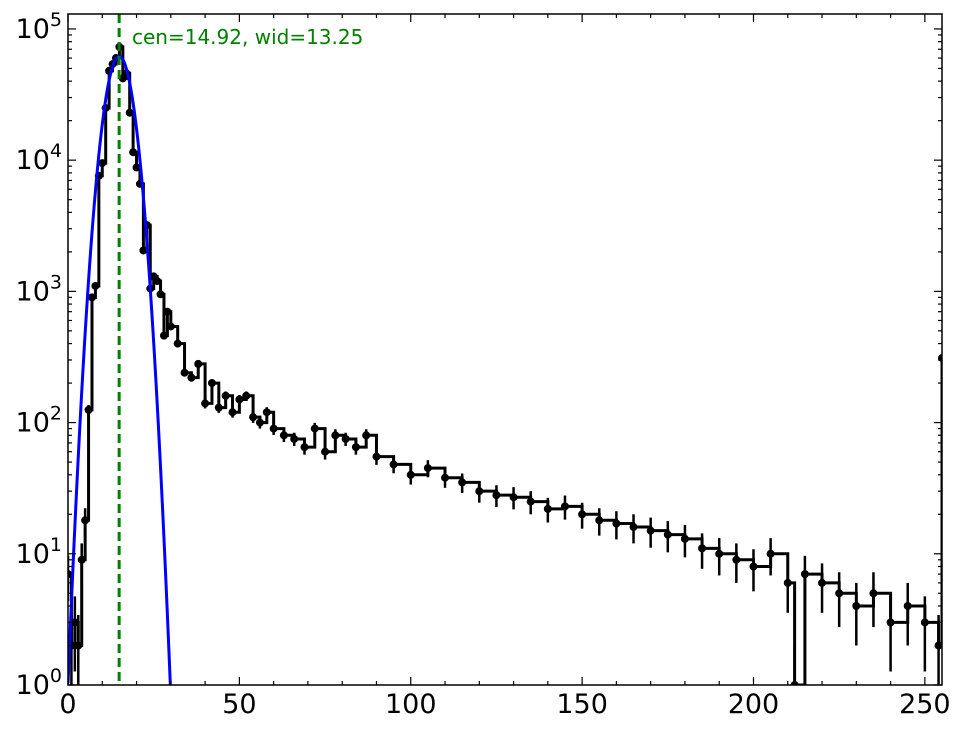 The width and height of the screenshot is (964, 729). What do you see at coordinates (239, 704) in the screenshot?
I see `x-tick-label: 50` at bounding box center [239, 704].